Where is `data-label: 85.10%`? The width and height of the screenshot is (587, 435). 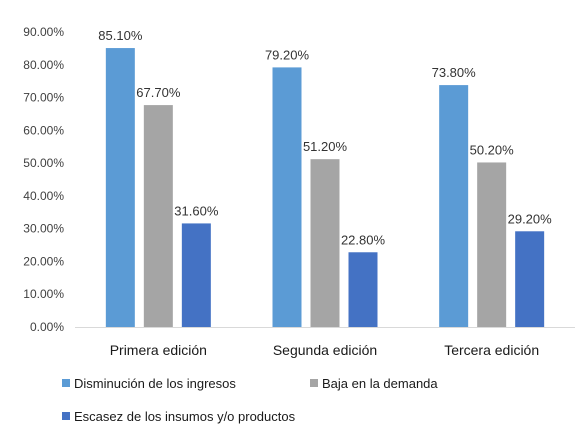
data-label: 85.10% is located at coordinates (120, 35).